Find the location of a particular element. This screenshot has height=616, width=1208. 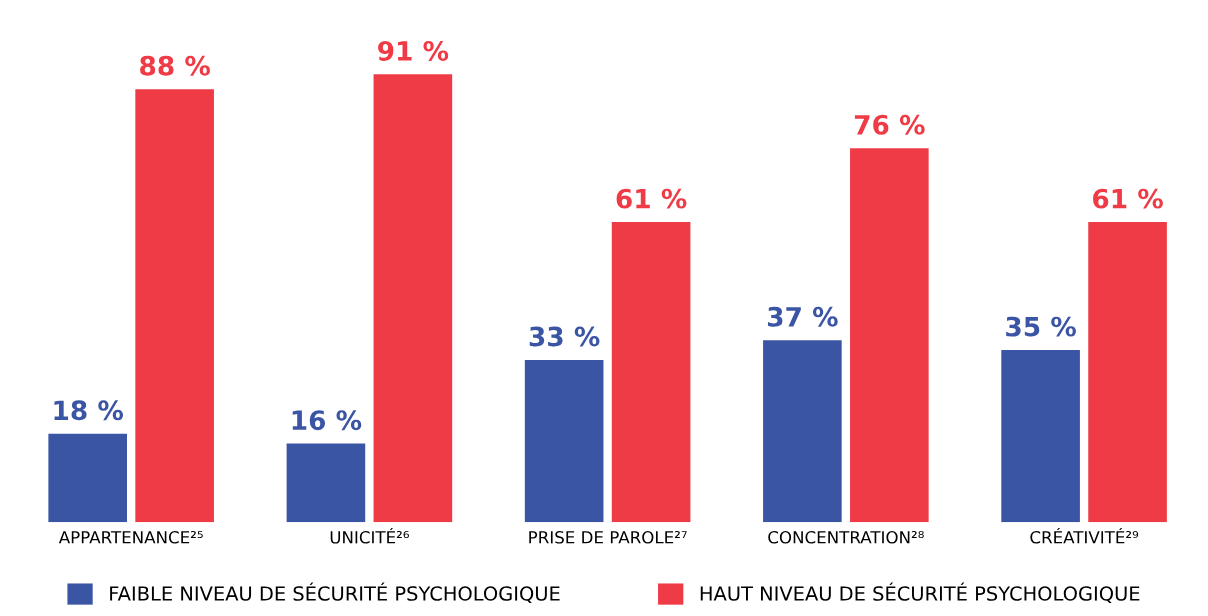

data-label: 35 % is located at coordinates (1041, 326).